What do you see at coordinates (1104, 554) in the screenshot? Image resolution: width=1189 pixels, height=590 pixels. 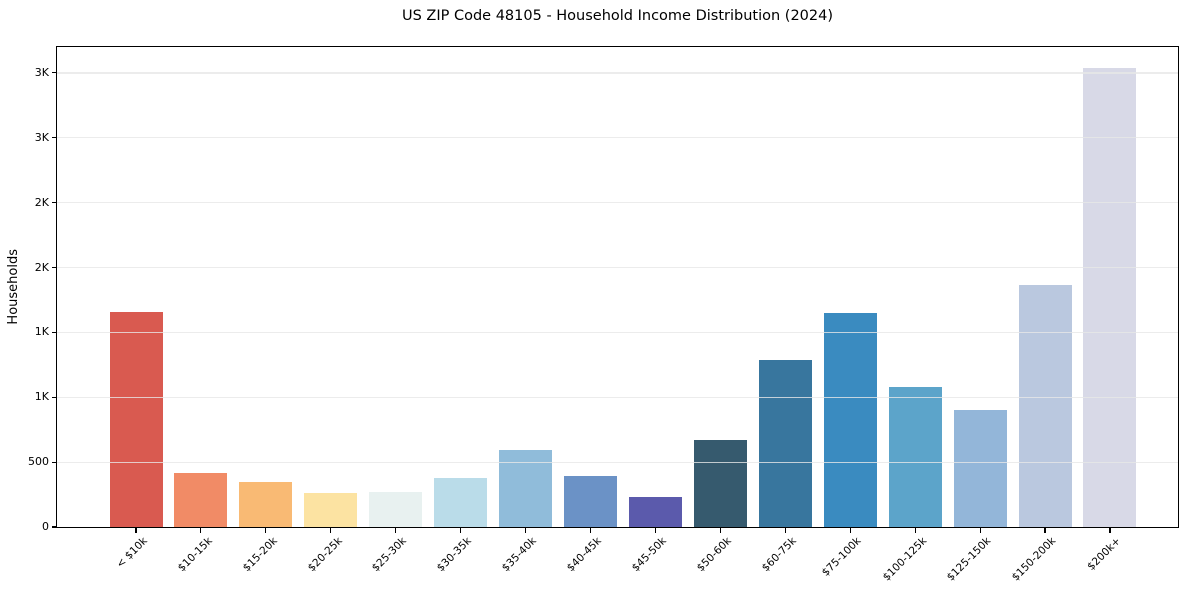 I see `x-tick-label: $200k+` at bounding box center [1104, 554].